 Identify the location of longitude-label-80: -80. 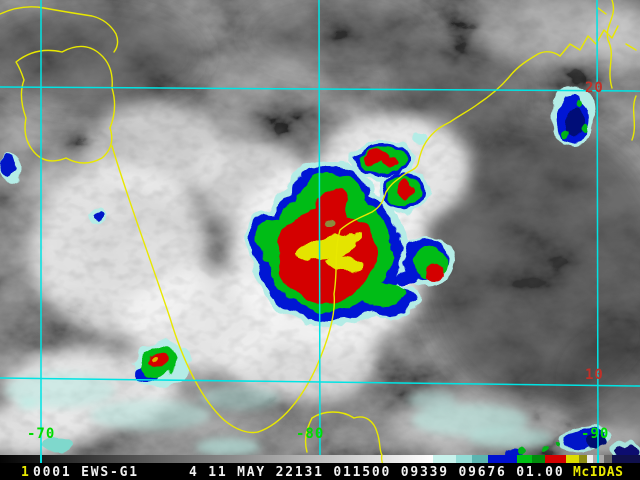
(310, 434).